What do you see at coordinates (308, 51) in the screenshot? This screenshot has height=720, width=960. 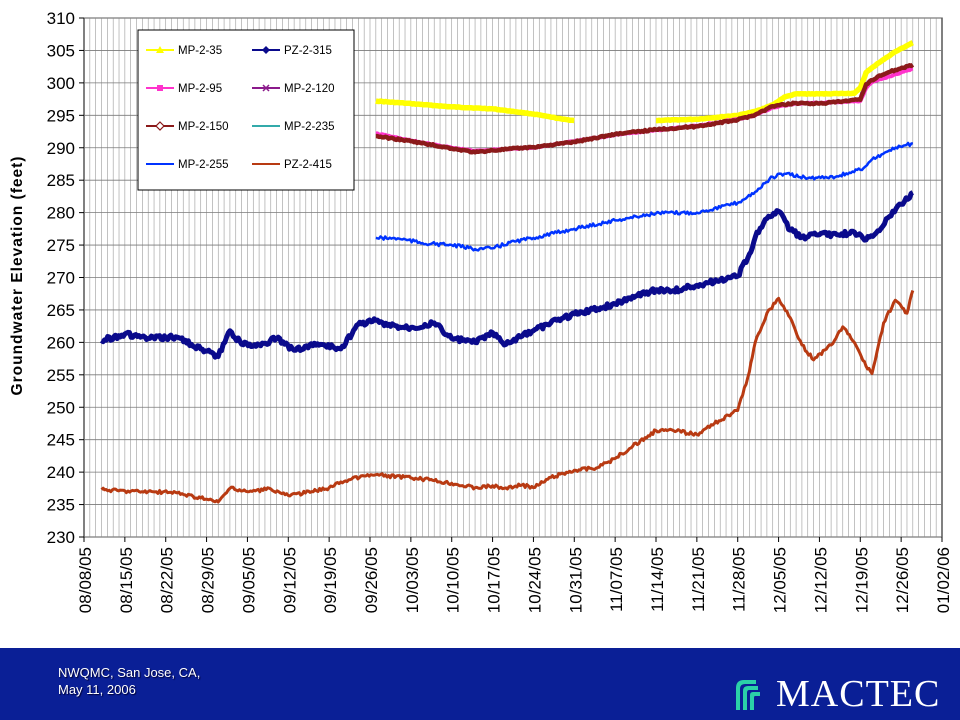 I see `legend-label: PZ-2-315` at bounding box center [308, 51].